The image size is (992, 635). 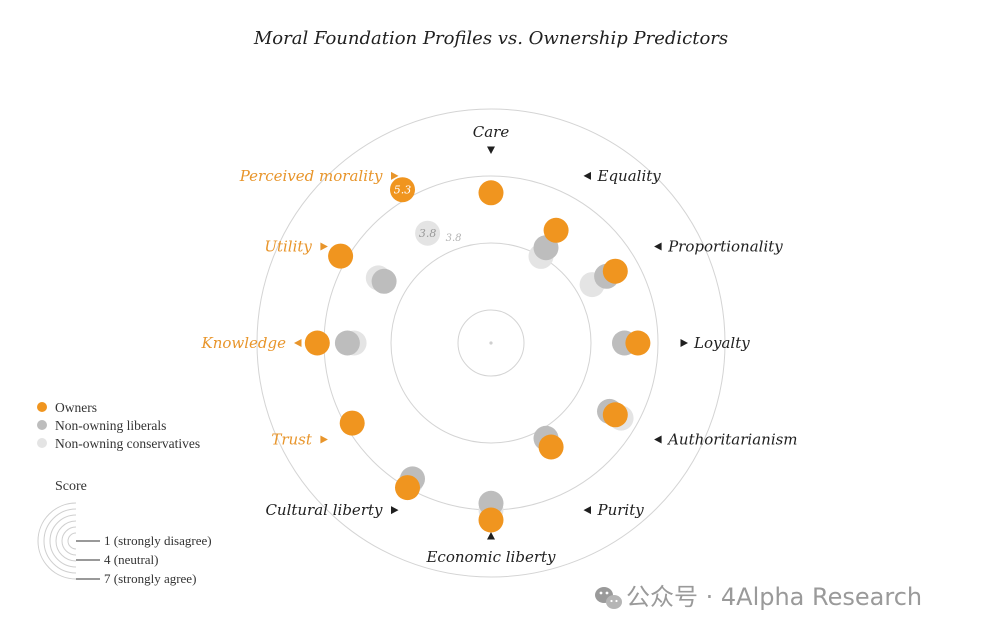 What do you see at coordinates (150, 578) in the screenshot?
I see `scale-item-7: 7 (strongly agree)` at bounding box center [150, 578].